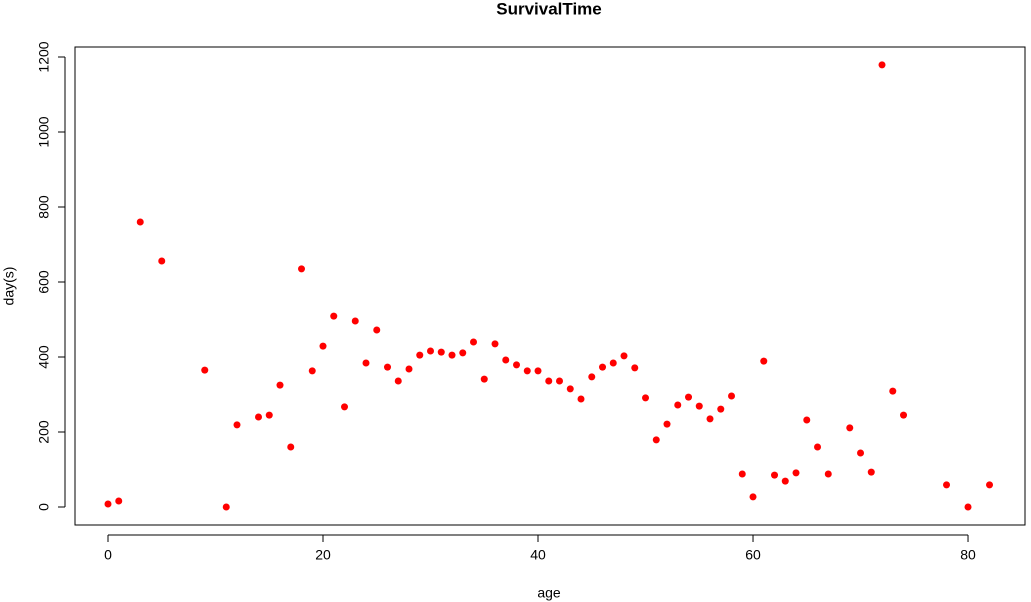  What do you see at coordinates (549, 9) in the screenshot?
I see `chart-title: SurvivalTime` at bounding box center [549, 9].